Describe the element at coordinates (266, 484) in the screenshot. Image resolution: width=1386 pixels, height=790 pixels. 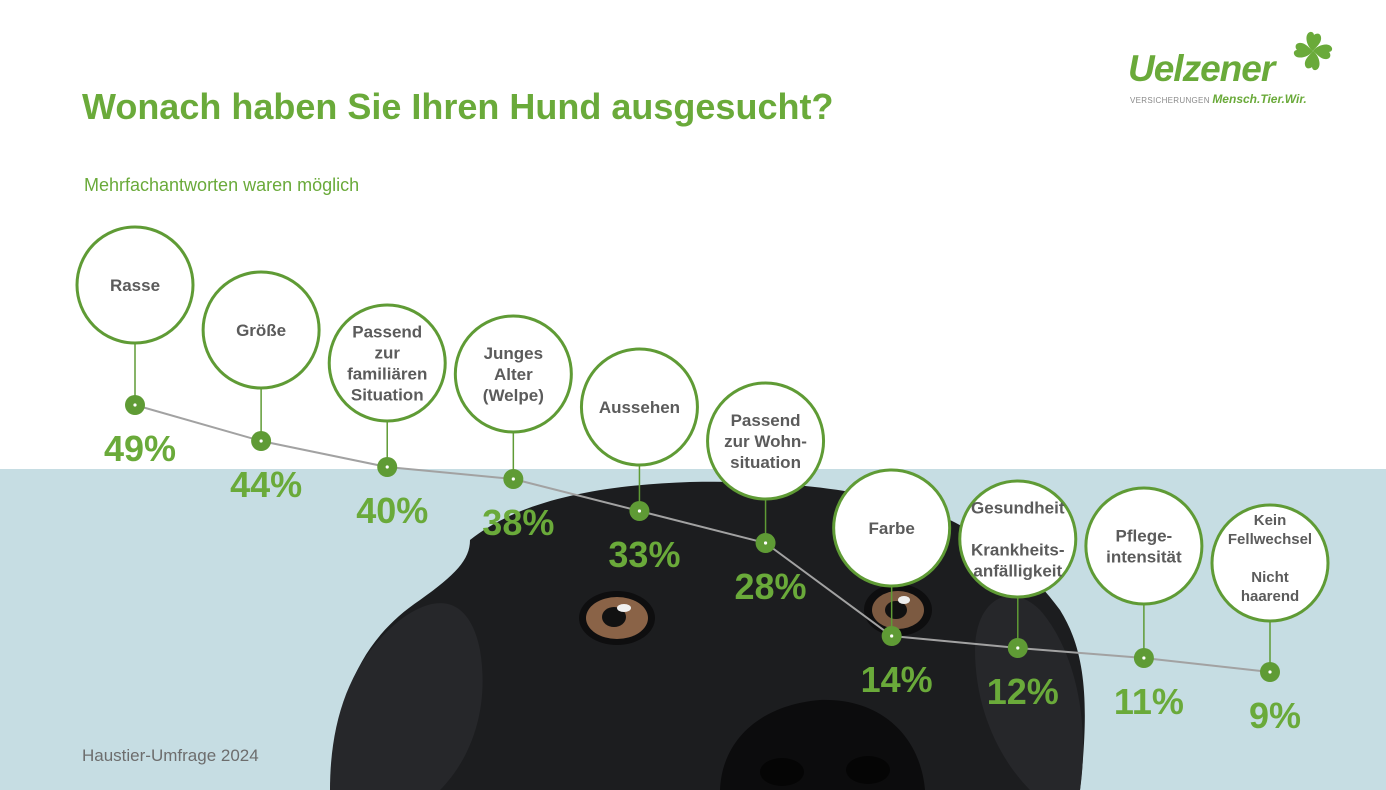
I see `value-label-1: 44%` at that location.